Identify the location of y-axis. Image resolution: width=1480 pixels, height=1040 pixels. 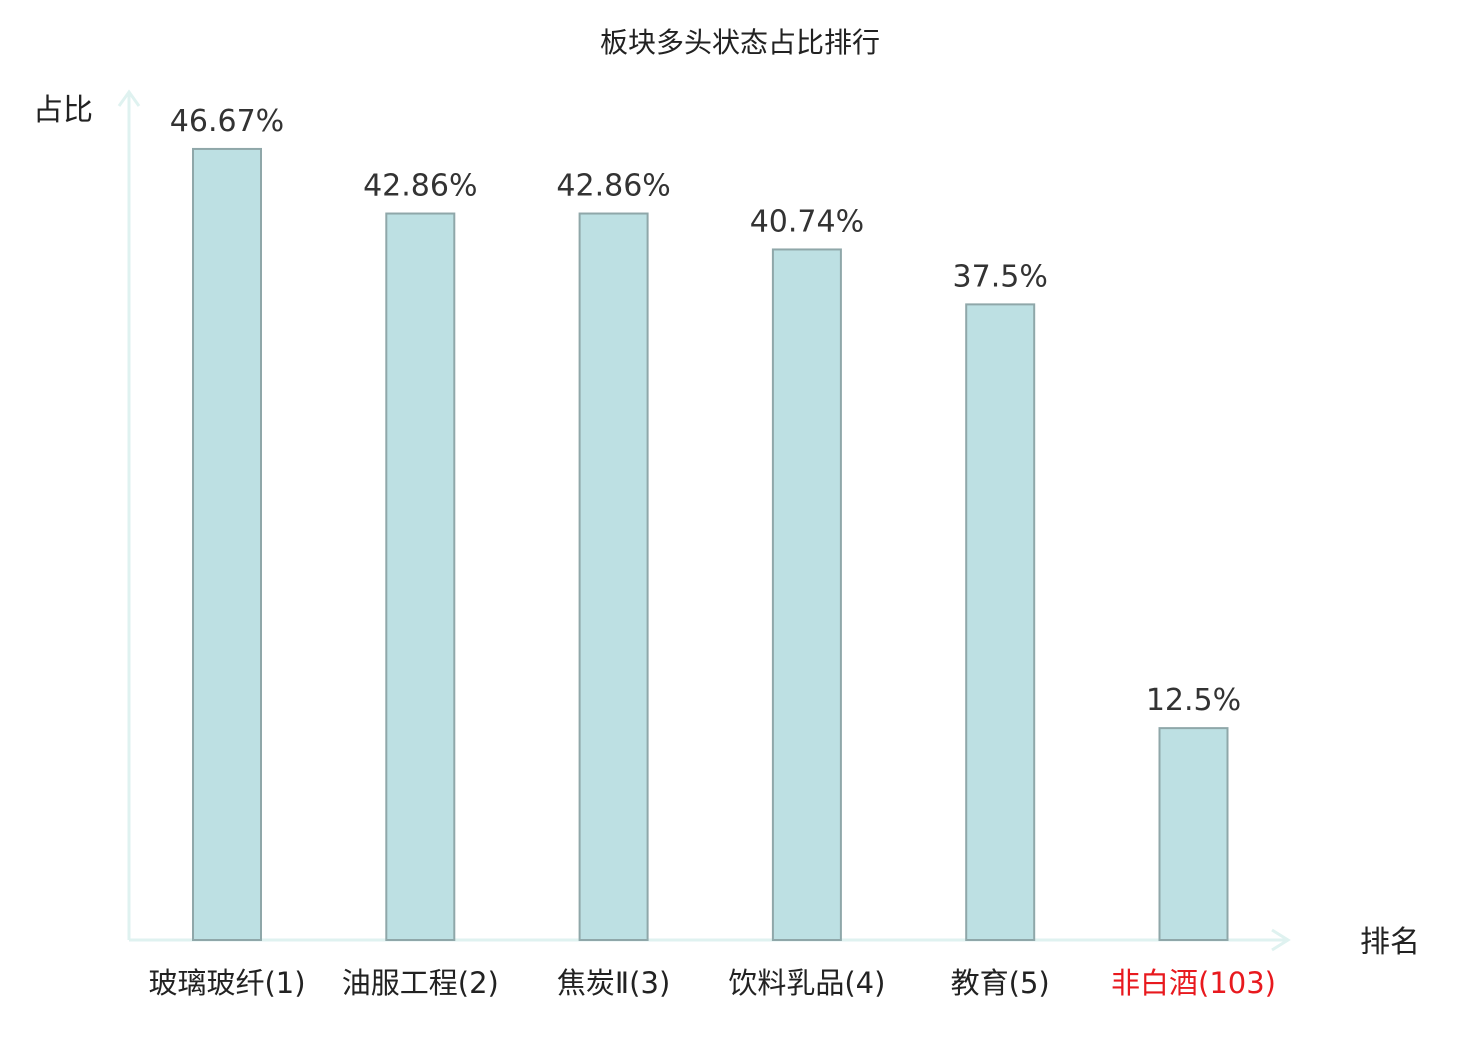
(129, 514).